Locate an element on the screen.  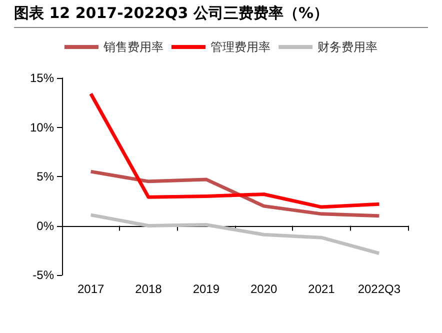
x-tick-label: 2018 is located at coordinates (148, 289).